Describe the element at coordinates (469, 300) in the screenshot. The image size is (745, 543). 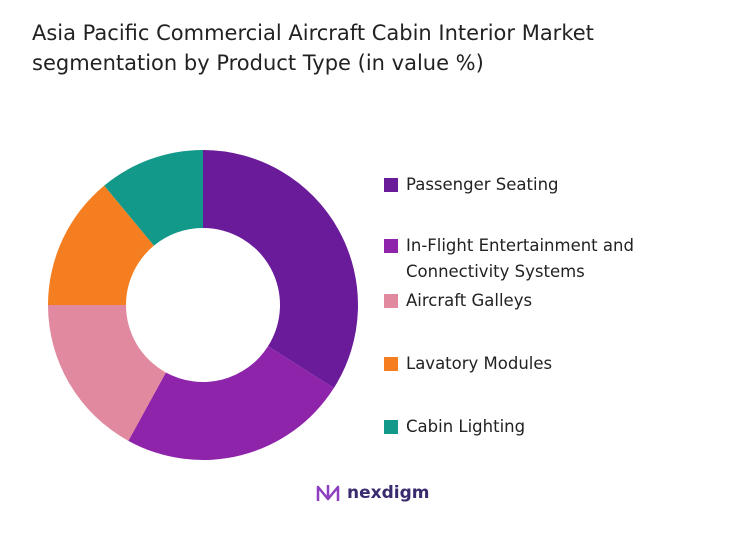
I see `legend-label: Aircraft Galleys` at that location.